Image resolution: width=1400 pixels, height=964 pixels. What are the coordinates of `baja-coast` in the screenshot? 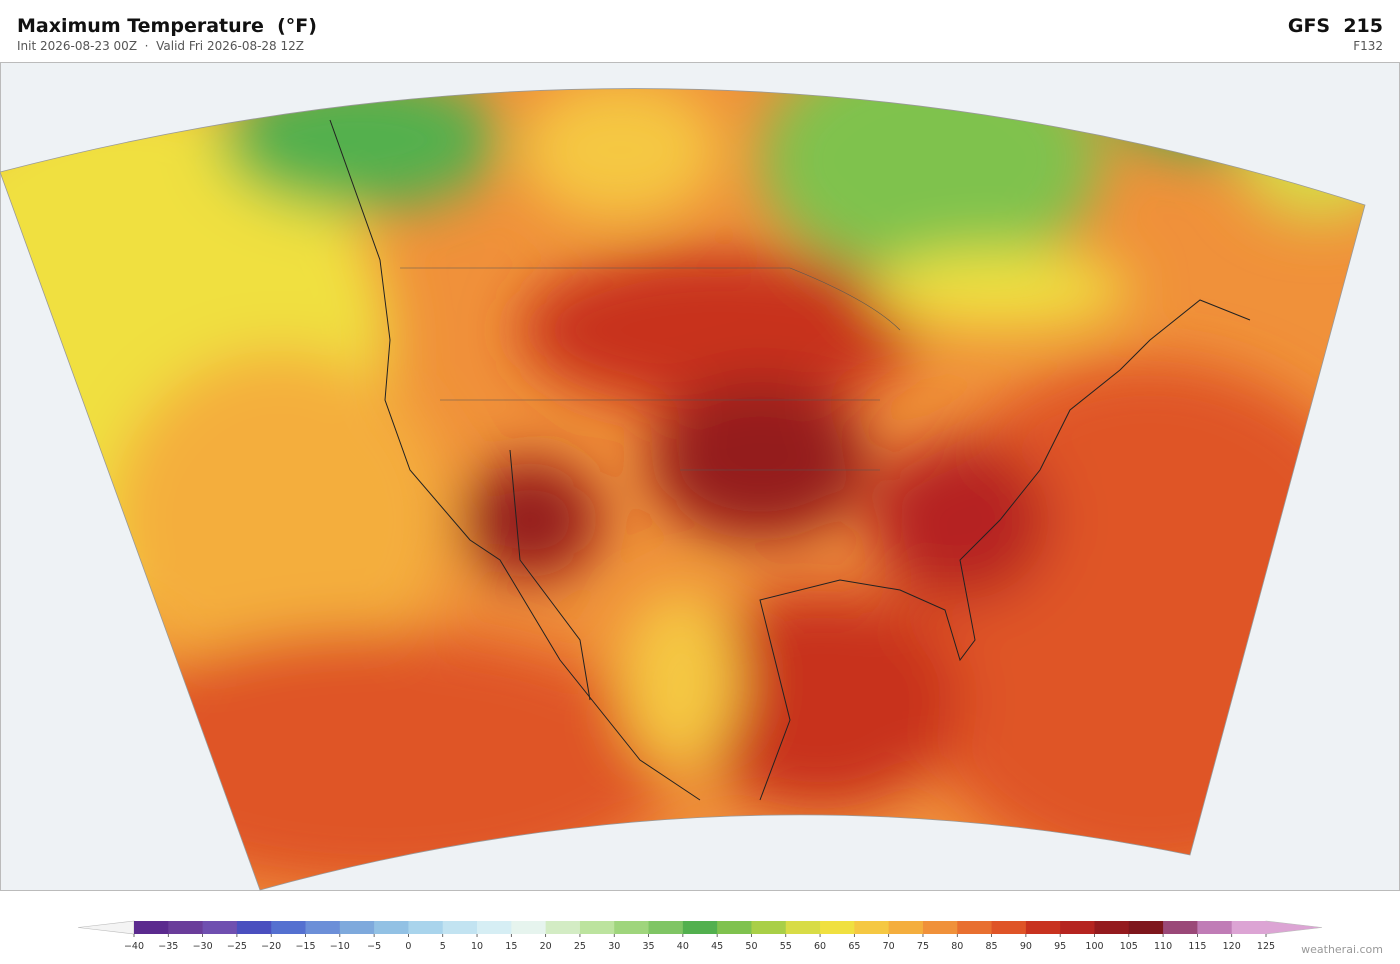 It's located at (550, 575).